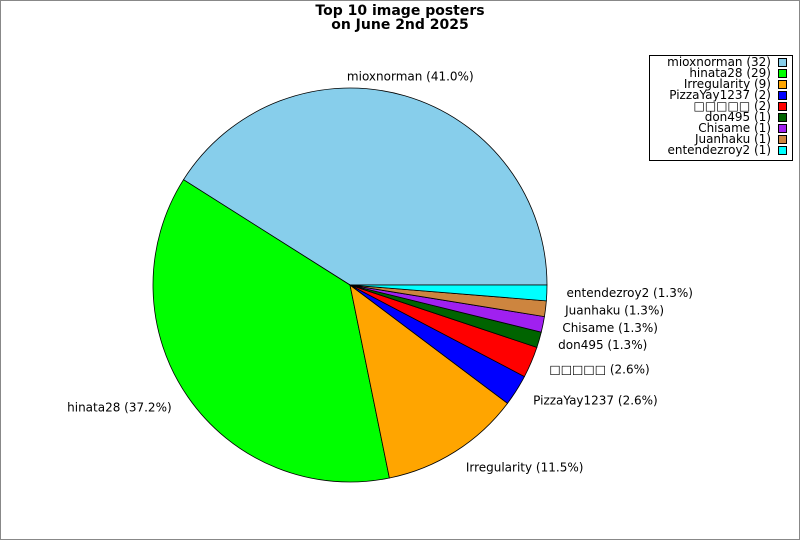 The image size is (800, 540). What do you see at coordinates (732, 106) in the screenshot?
I see `legend-label: □□□□□ (2)` at bounding box center [732, 106].